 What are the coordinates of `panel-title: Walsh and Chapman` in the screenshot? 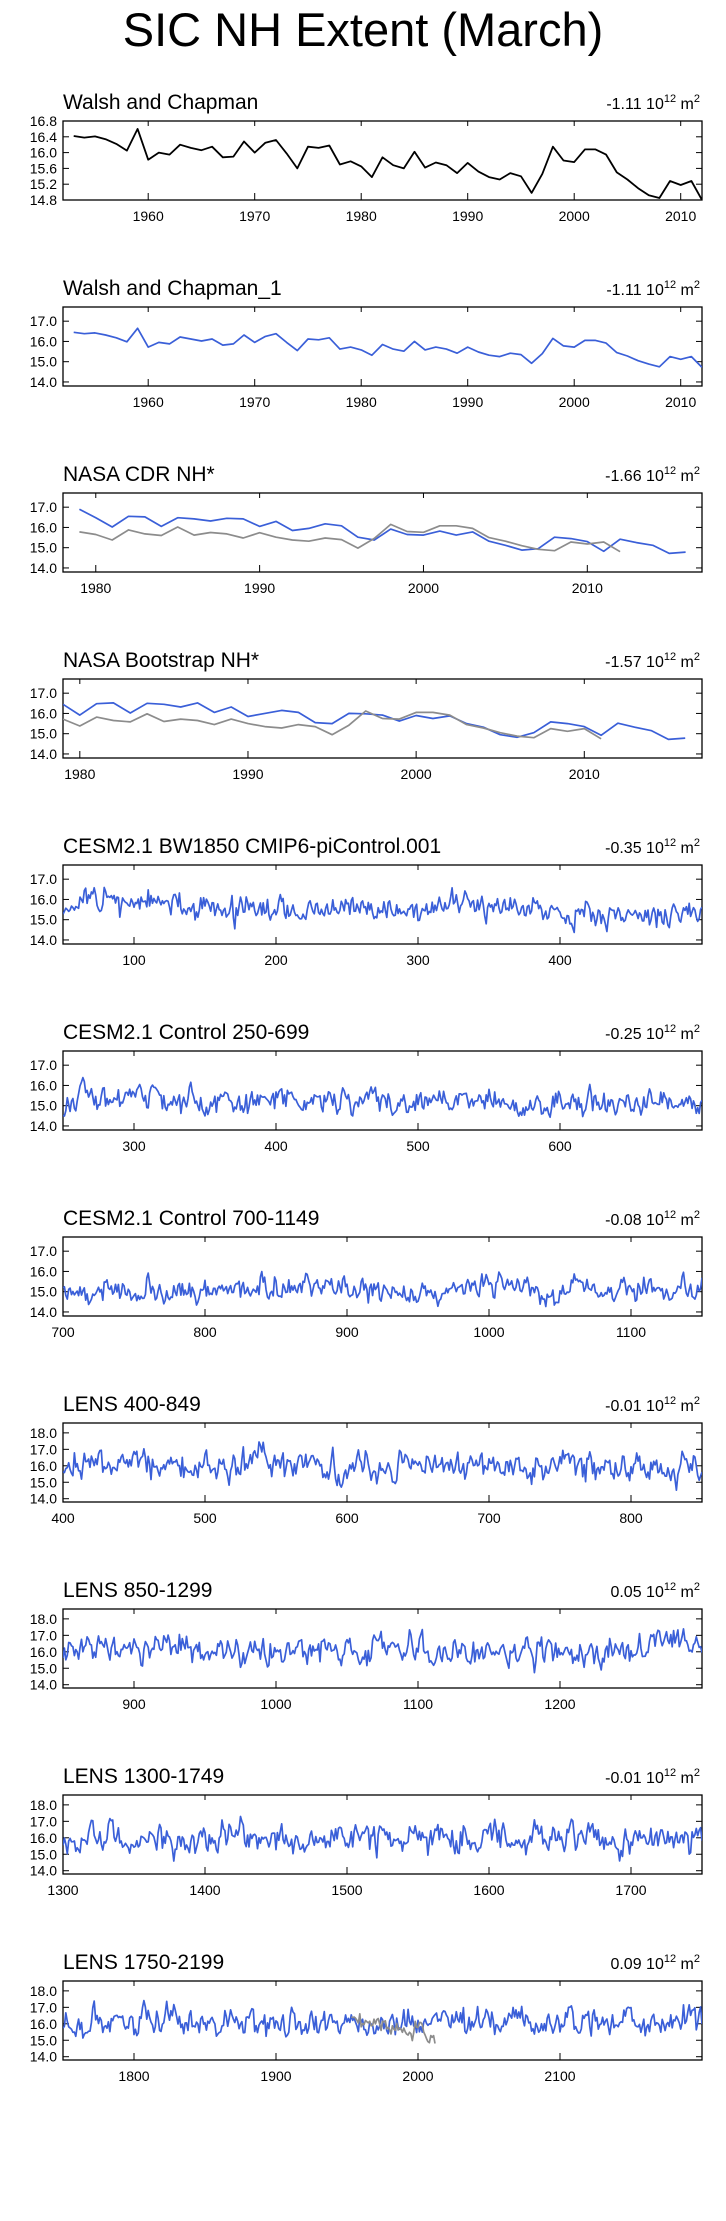 It's located at (160, 102).